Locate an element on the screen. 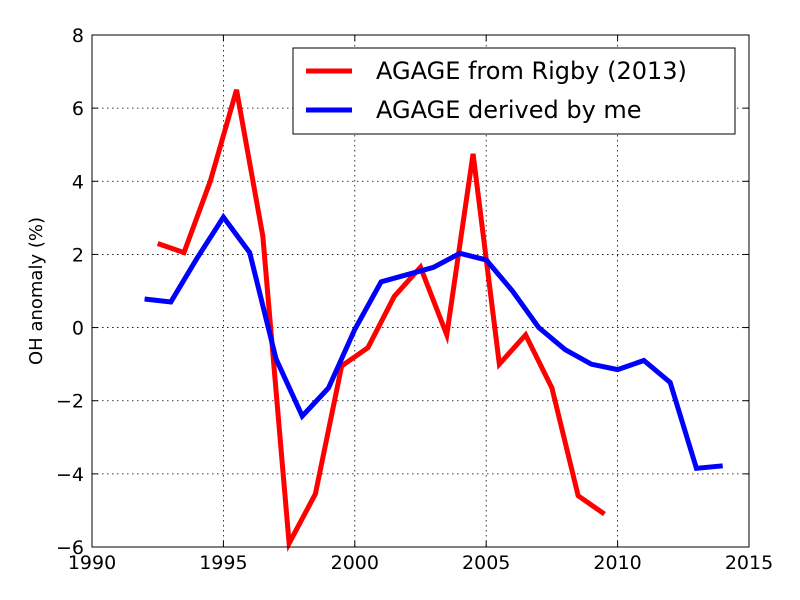  y-tick-label: −4 is located at coordinates (70, 475).